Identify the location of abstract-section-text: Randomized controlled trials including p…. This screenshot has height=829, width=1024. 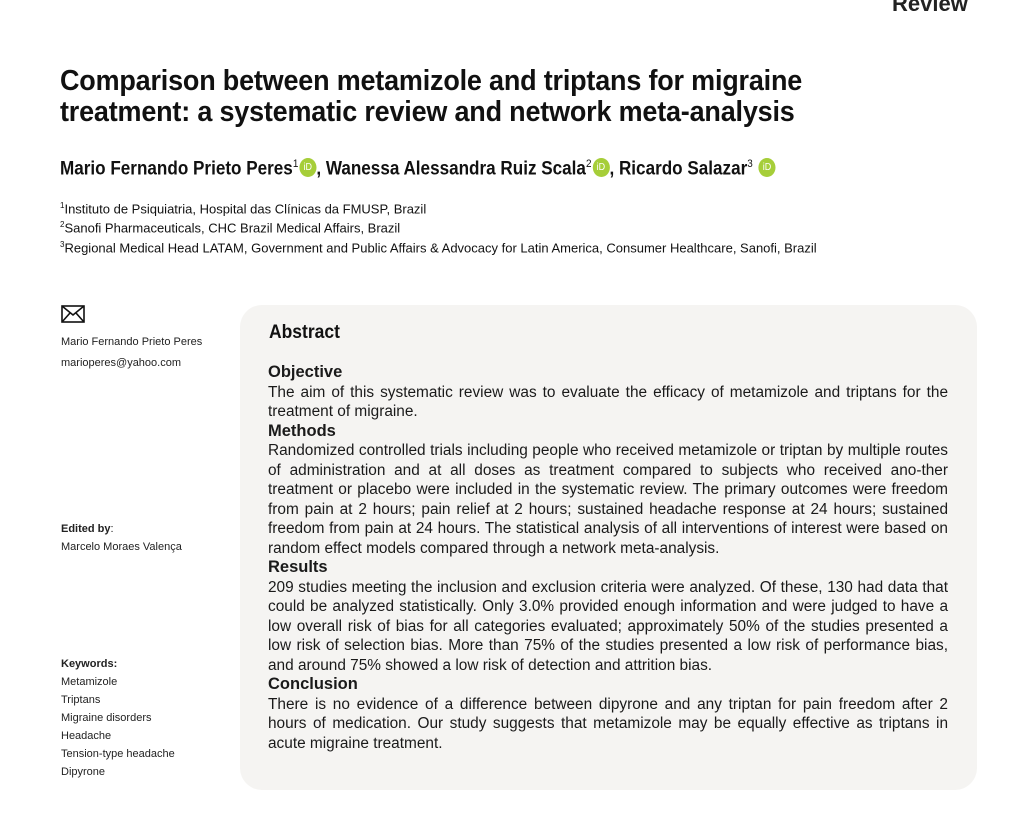
(608, 499).